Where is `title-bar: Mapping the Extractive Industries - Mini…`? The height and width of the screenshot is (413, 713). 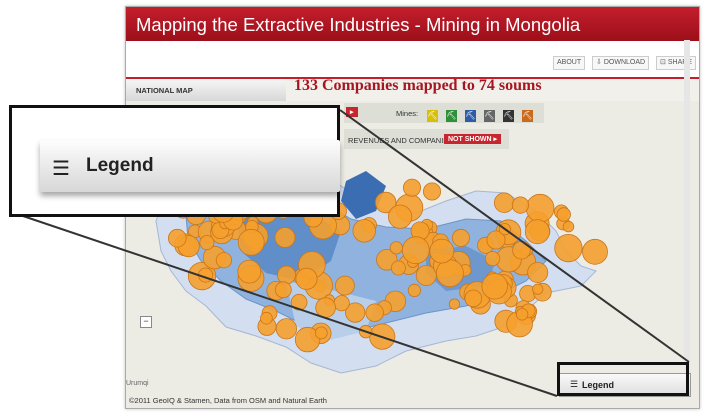 title-bar: Mapping the Extractive Industries - Mini… is located at coordinates (412, 24).